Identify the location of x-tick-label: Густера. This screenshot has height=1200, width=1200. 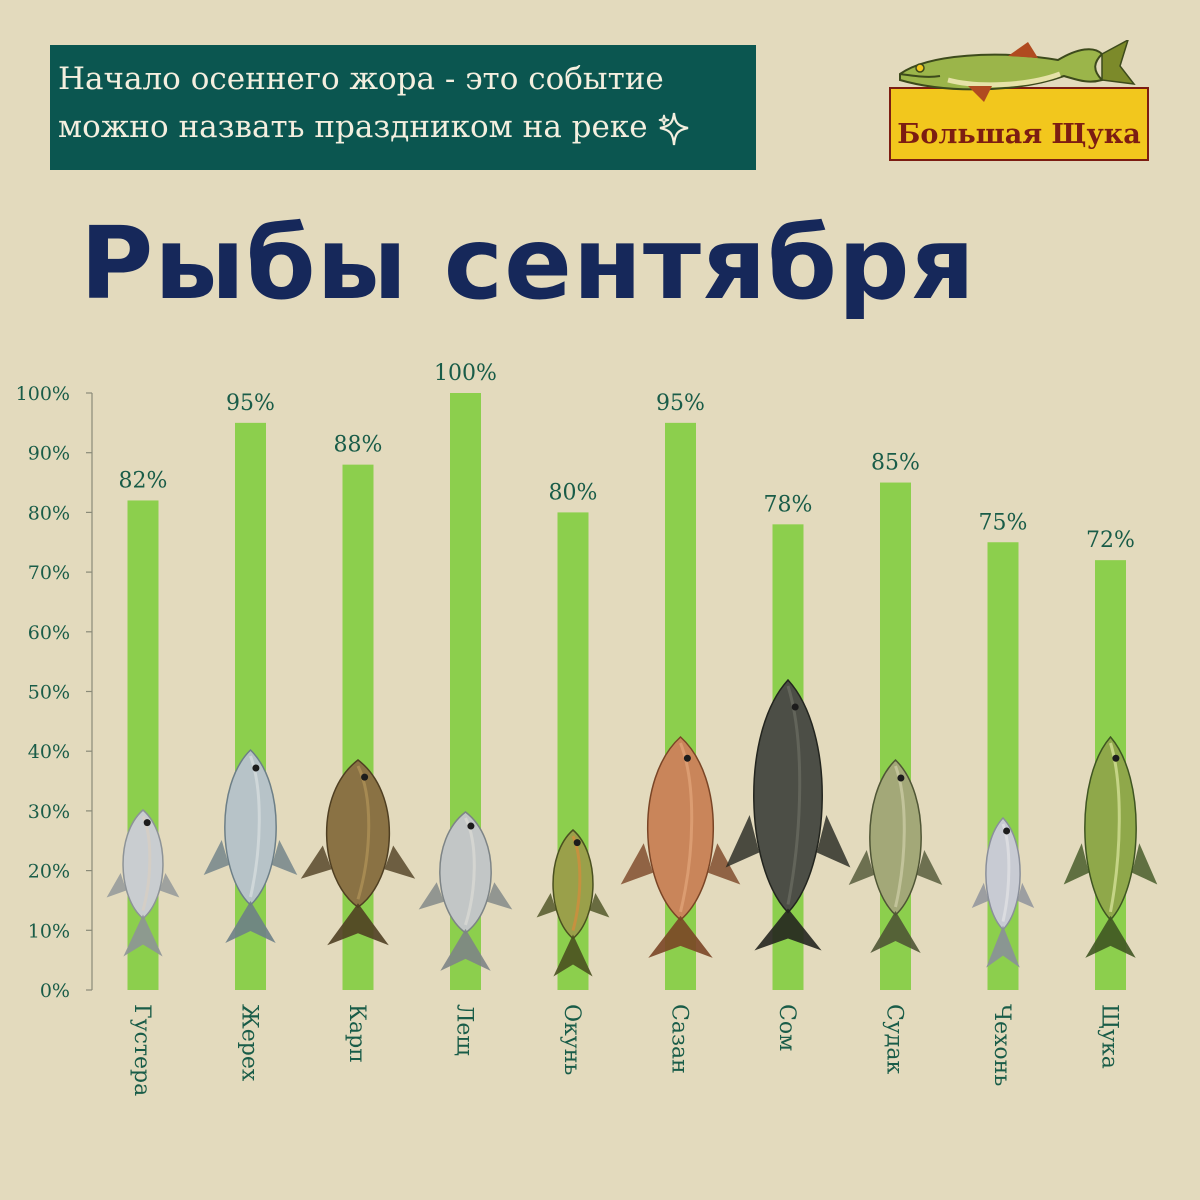
(141, 1050).